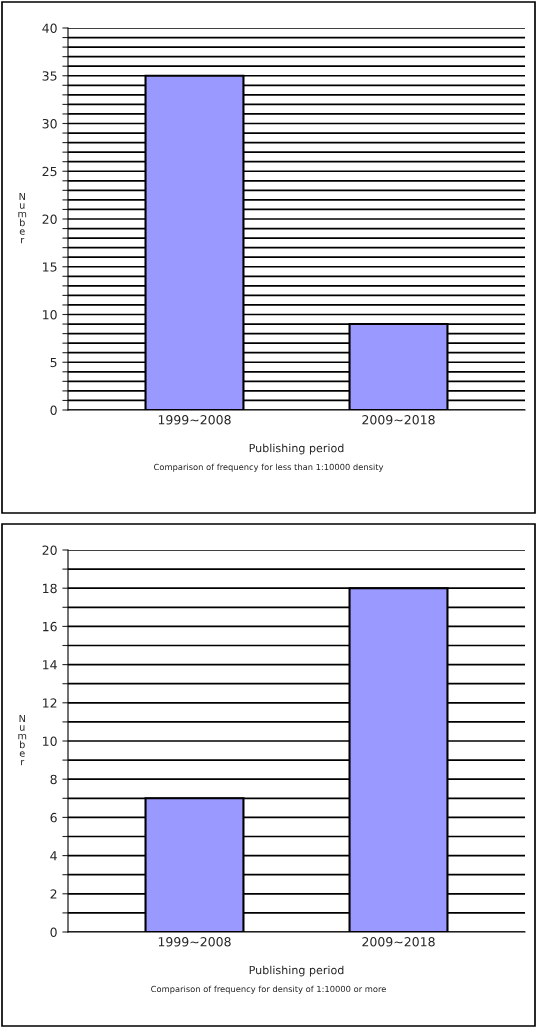  What do you see at coordinates (50, 626) in the screenshot?
I see `y-tick-label: 16` at bounding box center [50, 626].